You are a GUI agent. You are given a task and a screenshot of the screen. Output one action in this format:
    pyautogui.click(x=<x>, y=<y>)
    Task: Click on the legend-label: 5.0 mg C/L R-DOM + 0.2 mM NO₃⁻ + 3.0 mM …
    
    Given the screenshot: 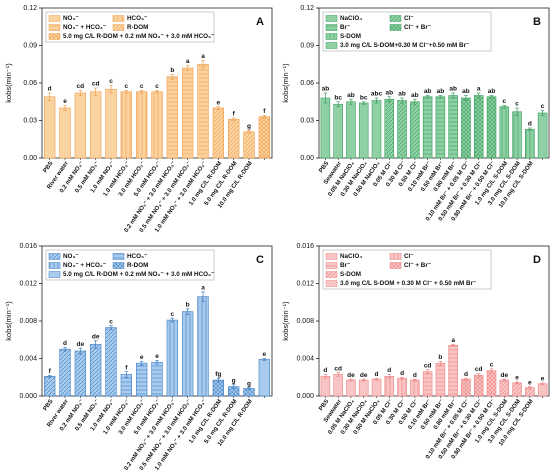 What is the action you would take?
    pyautogui.click(x=138, y=274)
    